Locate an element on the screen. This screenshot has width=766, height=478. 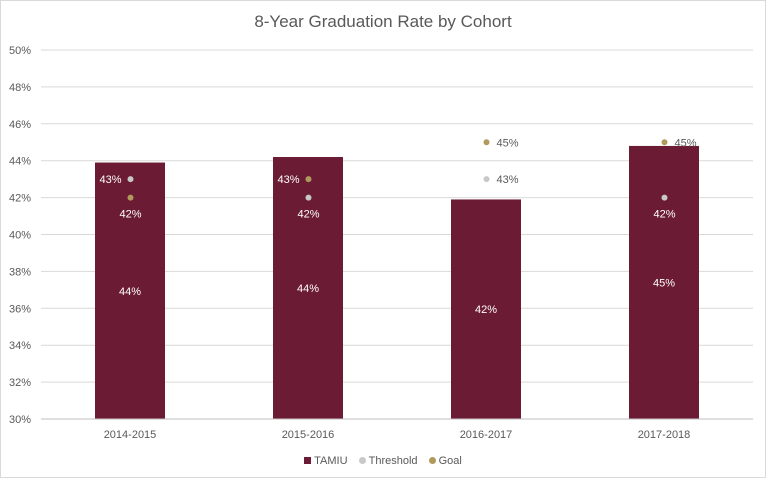
chart-title: 8-Year Graduation Rate by Cohort is located at coordinates (383, 21).